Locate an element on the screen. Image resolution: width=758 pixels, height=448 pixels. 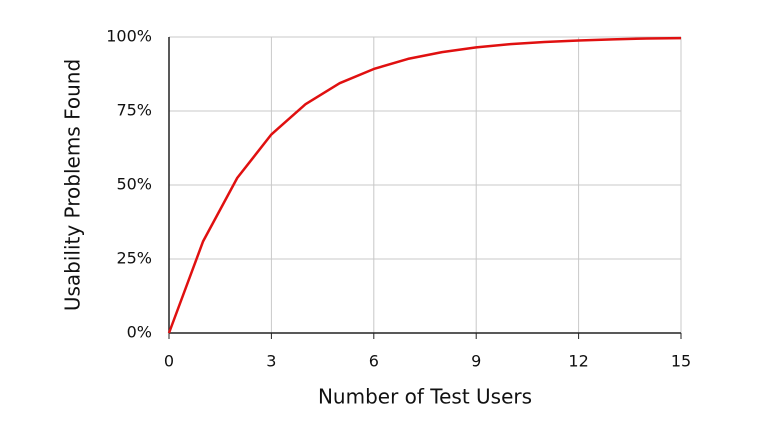
x-tick-label: 12 is located at coordinates (578, 361).